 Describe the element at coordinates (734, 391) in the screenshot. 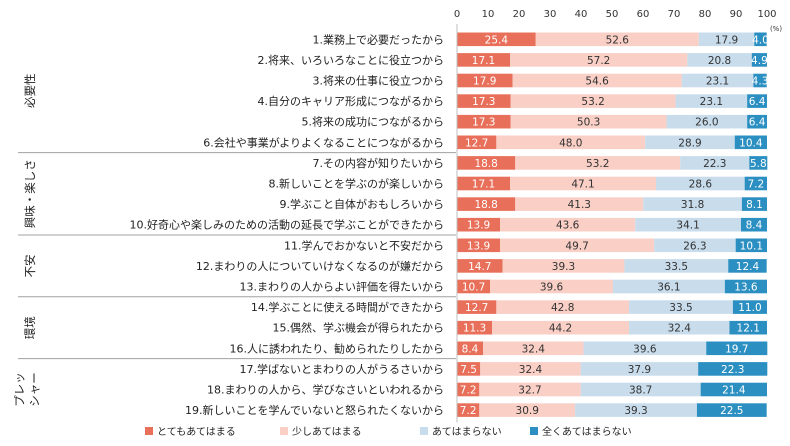

I see `data-label: 21.4` at that location.